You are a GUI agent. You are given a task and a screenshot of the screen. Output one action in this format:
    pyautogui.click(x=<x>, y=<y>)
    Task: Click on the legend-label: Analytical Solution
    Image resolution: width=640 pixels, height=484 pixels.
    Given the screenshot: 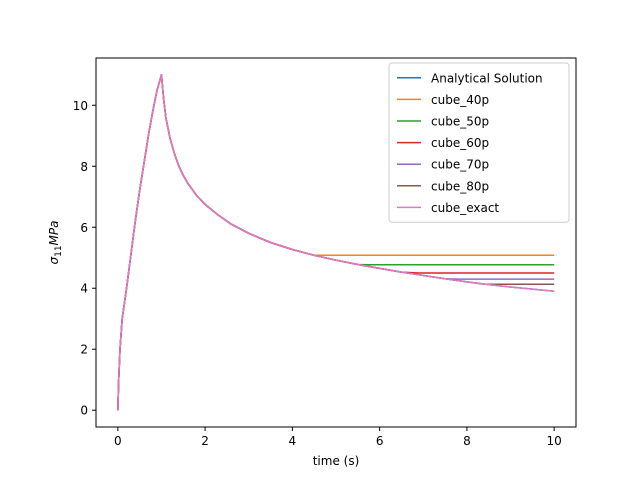 What is the action you would take?
    pyautogui.click(x=487, y=78)
    